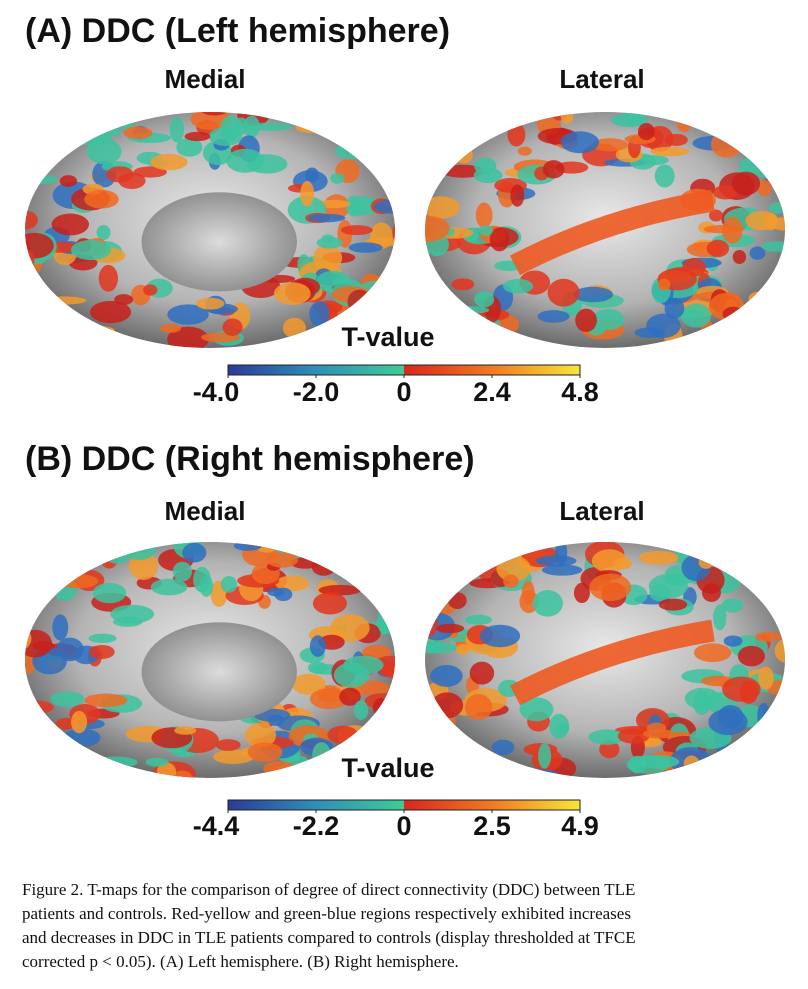 The image size is (808, 989). What do you see at coordinates (216, 826) in the screenshot?
I see `colorbar-tick-label: -4.4` at bounding box center [216, 826].